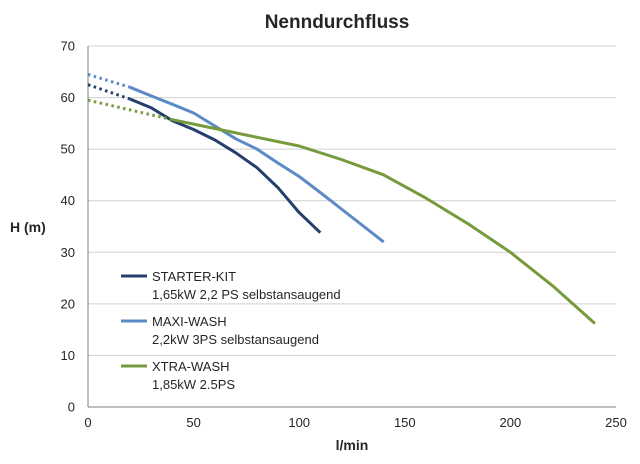 The image size is (640, 464). What do you see at coordinates (68, 149) in the screenshot?
I see `y-tick-label: 50` at bounding box center [68, 149].